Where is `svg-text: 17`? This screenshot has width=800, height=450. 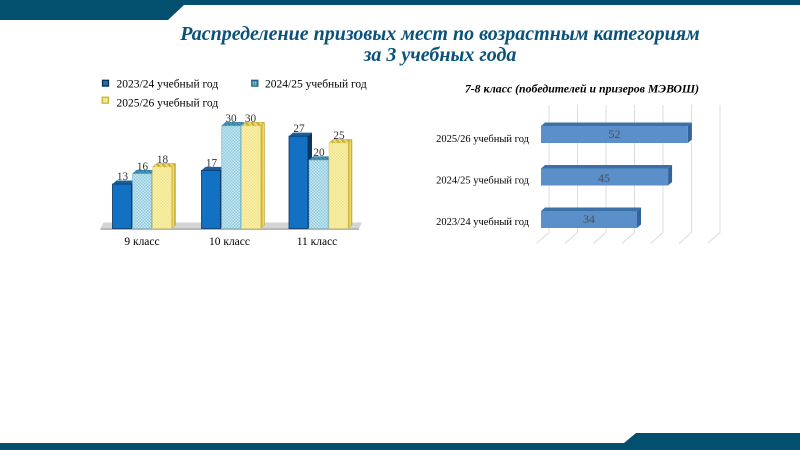 svg-text: 17 is located at coordinates (212, 163).